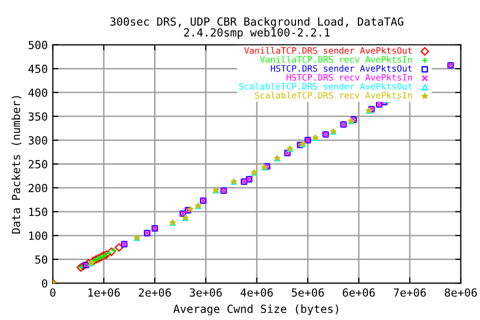  Describe the element at coordinates (41, 259) in the screenshot. I see `y-tick-label: 50` at that location.